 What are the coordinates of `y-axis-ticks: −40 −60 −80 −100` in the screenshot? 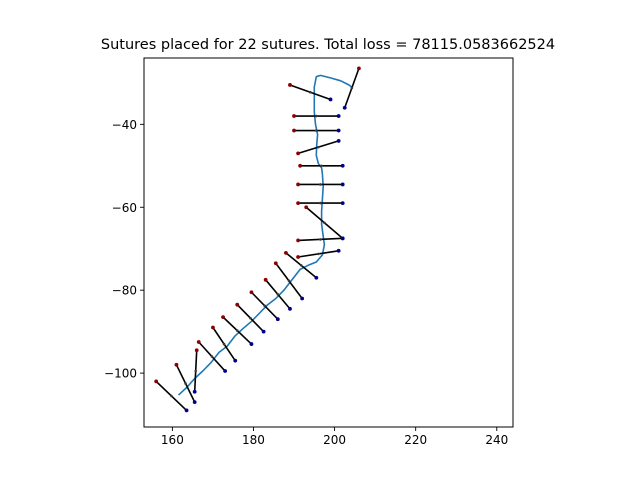 It's located at (124, 249).